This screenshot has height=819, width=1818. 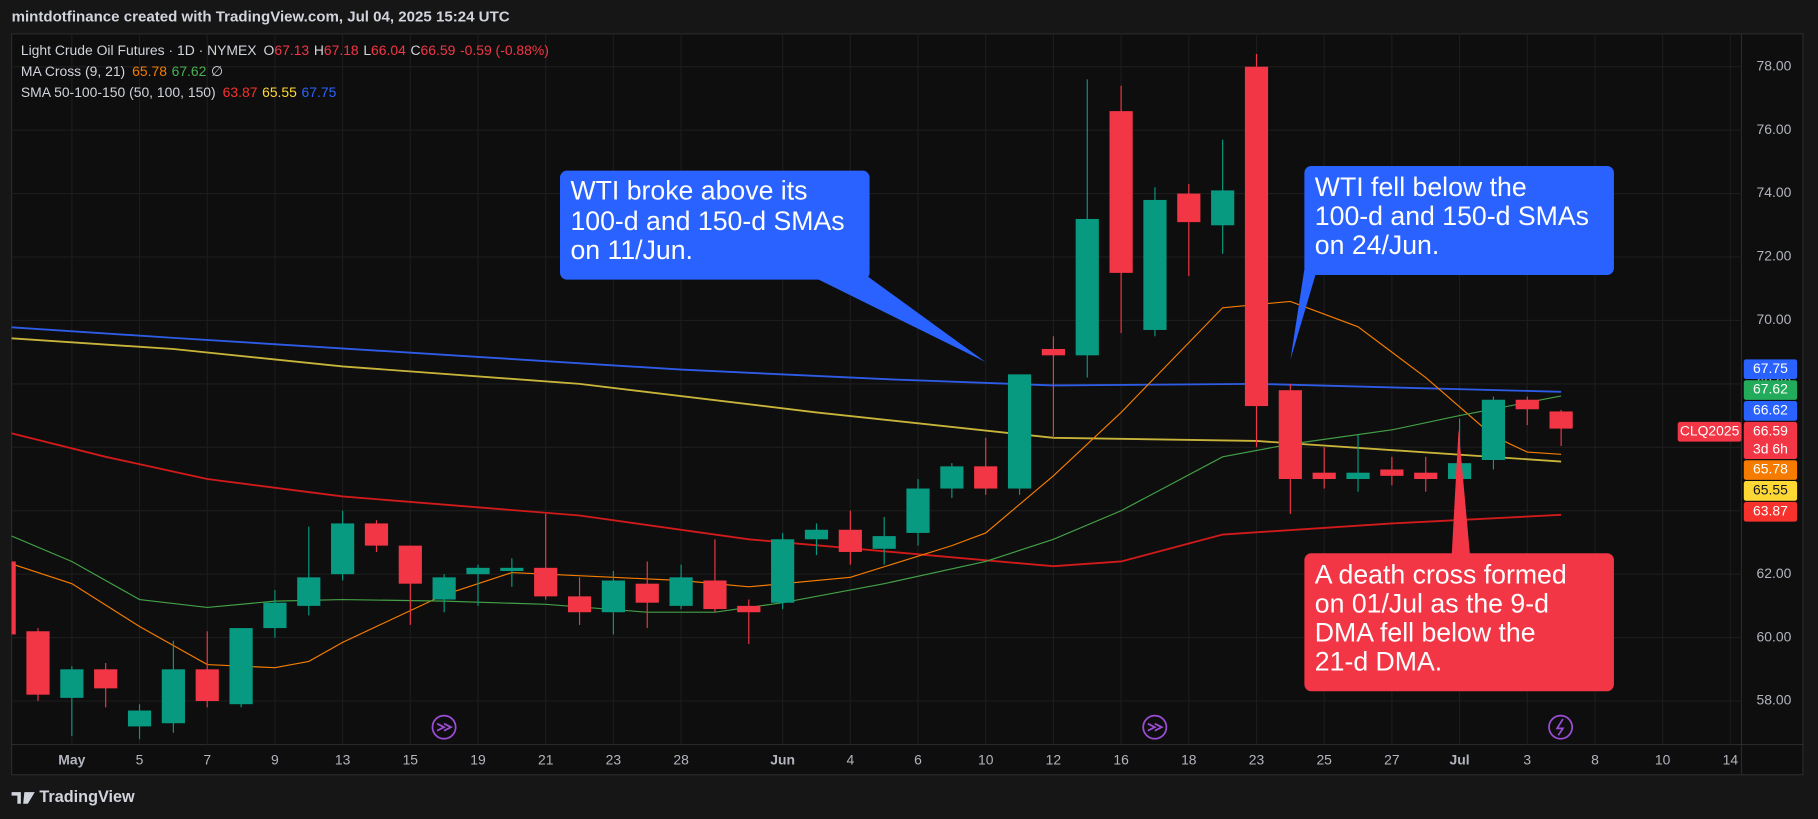 What do you see at coordinates (614, 759) in the screenshot?
I see `x-tick-label: 23` at bounding box center [614, 759].